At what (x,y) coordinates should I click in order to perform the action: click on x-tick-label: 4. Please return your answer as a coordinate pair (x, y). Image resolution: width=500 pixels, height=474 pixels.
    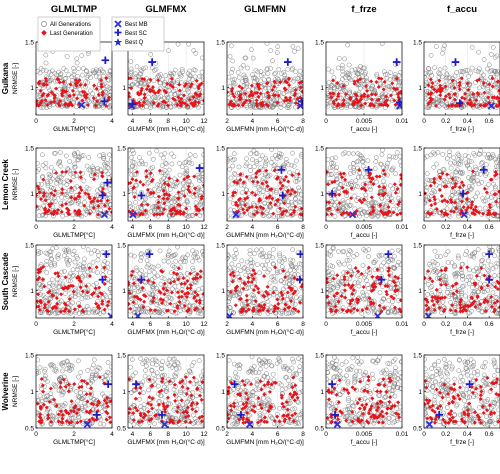
    Looking at the image, I should click on (253, 324).